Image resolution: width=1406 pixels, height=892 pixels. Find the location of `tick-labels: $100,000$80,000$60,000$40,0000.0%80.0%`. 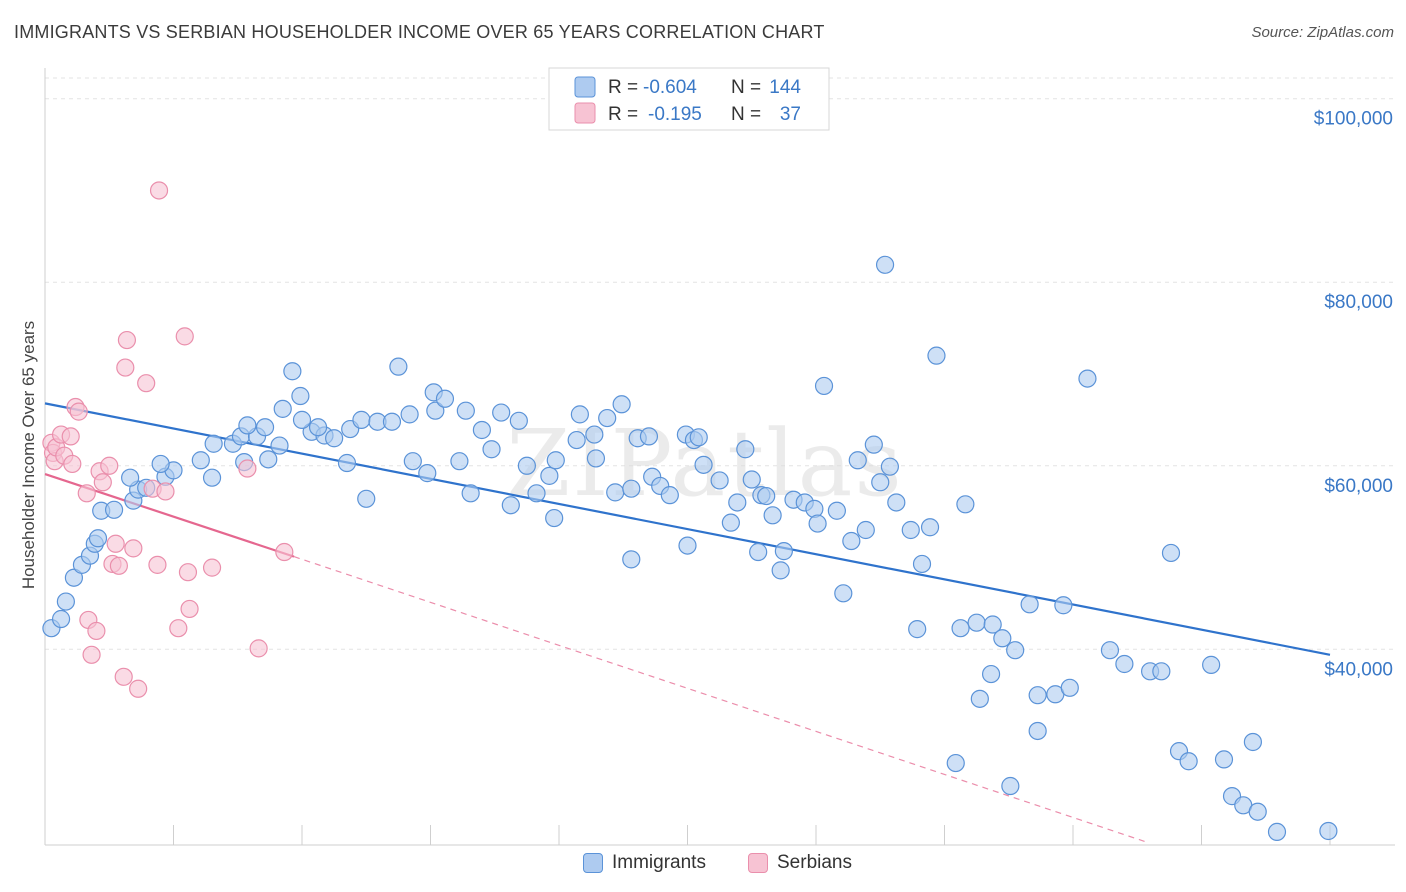

tick-labels: $100,000$80,000$60,000$40,0000.0%80.0% is located at coordinates (1353, 395).